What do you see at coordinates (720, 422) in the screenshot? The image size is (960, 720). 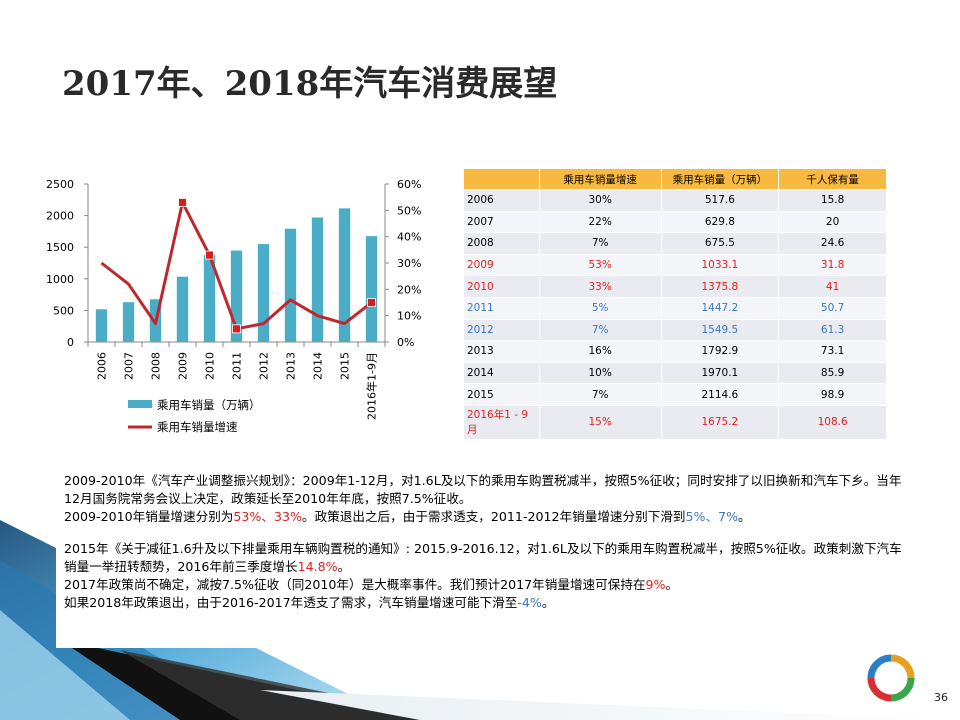 I see `table-cell-sales: 1675.2` at bounding box center [720, 422].